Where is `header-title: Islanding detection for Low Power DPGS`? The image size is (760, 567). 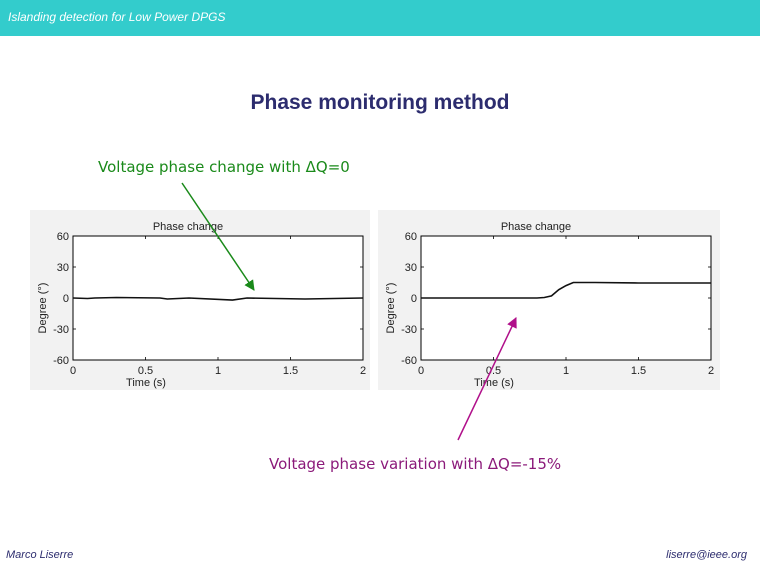 header-title: Islanding detection for Low Power DPGS is located at coordinates (117, 17).